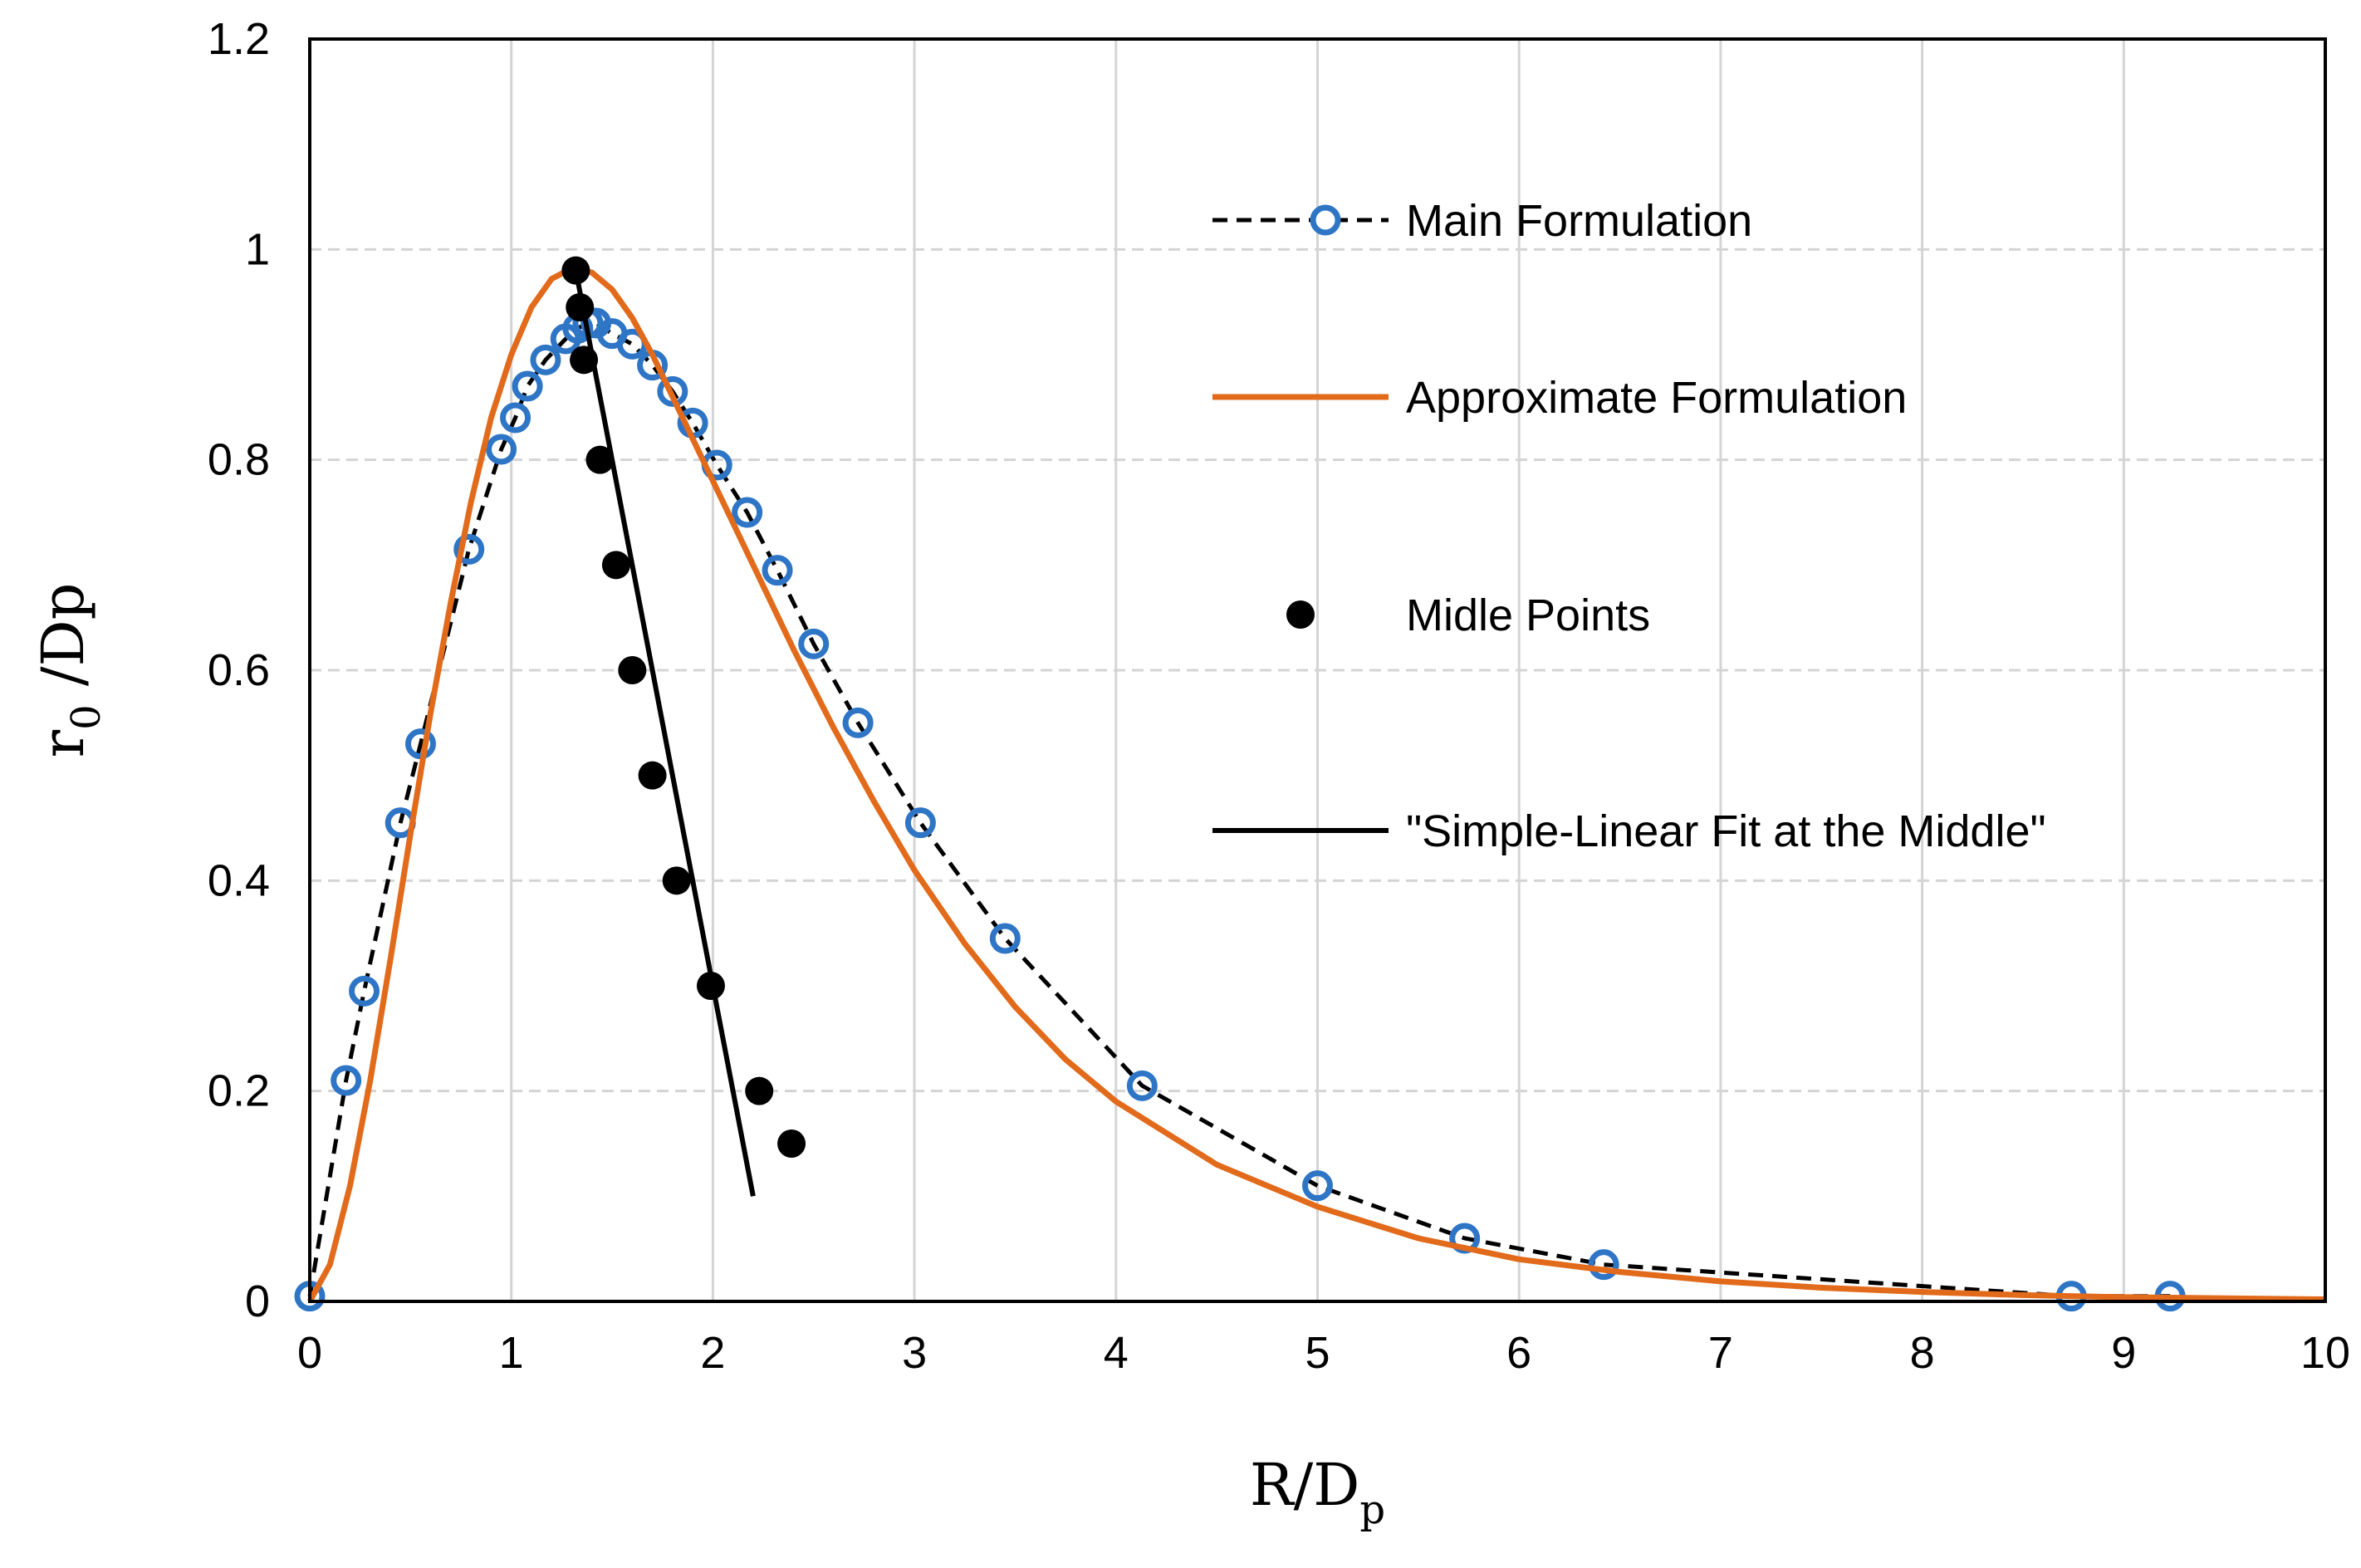 This screenshot has width=2361, height=1568. I want to click on x-axis-title: R/Dp, so click(1317, 1492).